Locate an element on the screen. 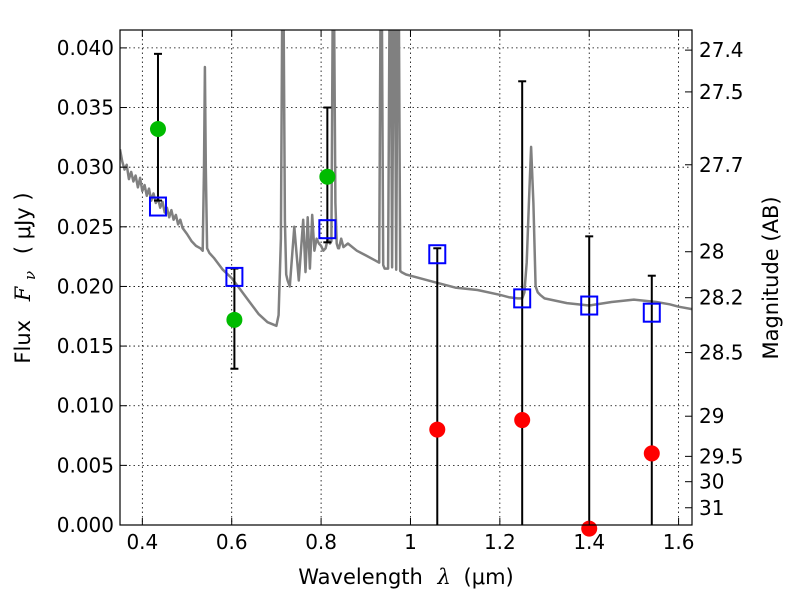 Image resolution: width=800 pixels, height=600 pixels. y-axis-title: Flux F ν ( μJy ) is located at coordinates (25, 277).